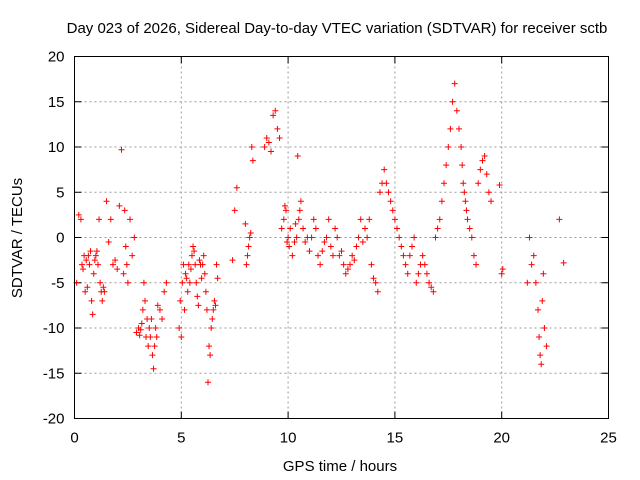 This screenshot has height=480, width=640. I want to click on y-axis-label: SDTVAR / TECUs, so click(17, 238).